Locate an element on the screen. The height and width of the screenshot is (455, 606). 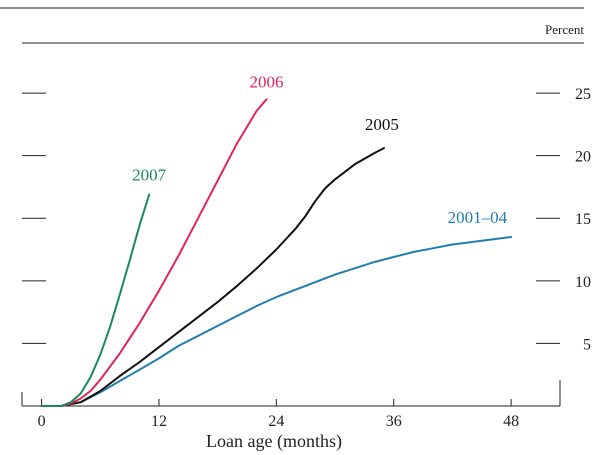
unit-label: Percent is located at coordinates (564, 29).